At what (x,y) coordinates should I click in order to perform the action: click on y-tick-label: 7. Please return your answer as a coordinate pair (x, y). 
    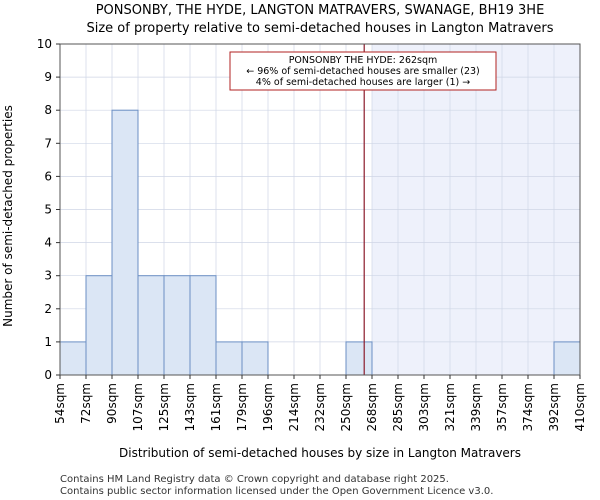
    Looking at the image, I should click on (48, 143).